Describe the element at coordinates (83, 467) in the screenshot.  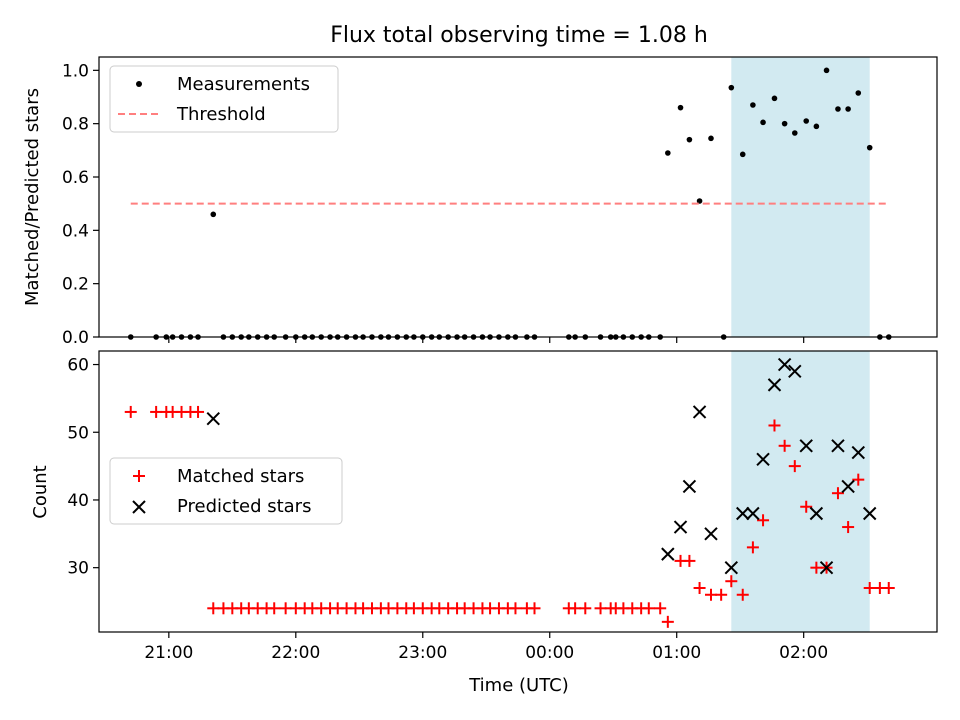
I see `bottom-y-axis: 30 40 50 60` at that location.